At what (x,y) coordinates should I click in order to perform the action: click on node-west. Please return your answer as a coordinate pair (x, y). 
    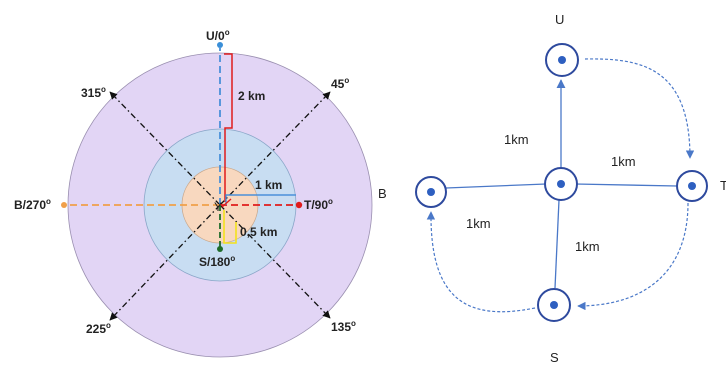
    Looking at the image, I should click on (431, 192).